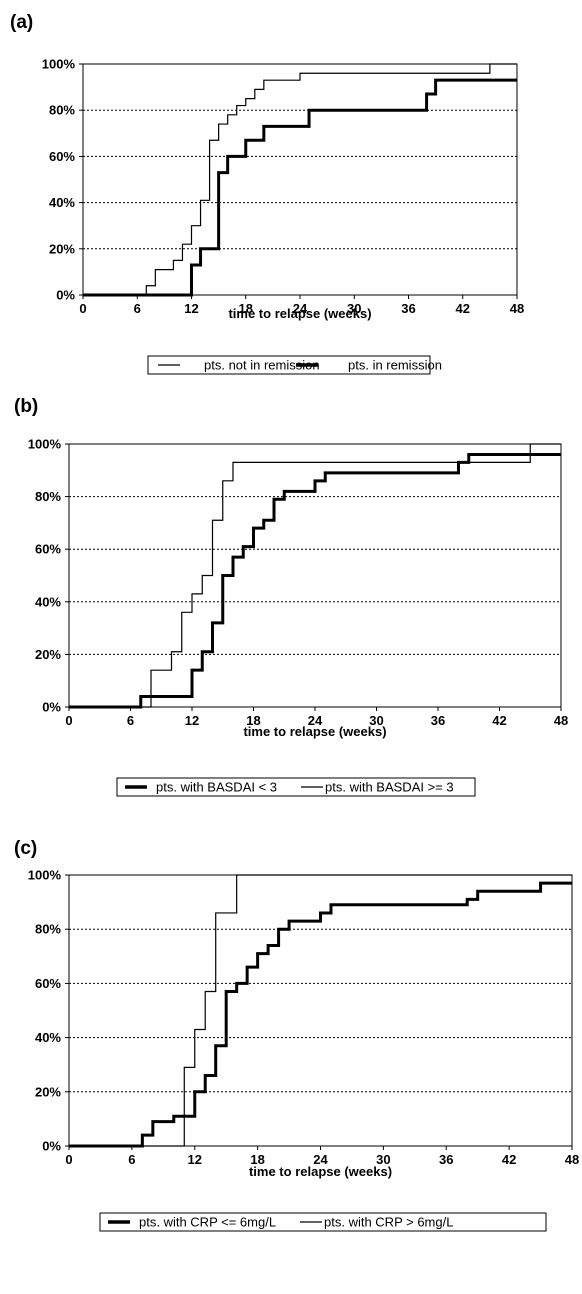 The width and height of the screenshot is (582, 1294). What do you see at coordinates (389, 787) in the screenshot?
I see `legend-entry: pts. with BASDAI >= 3` at bounding box center [389, 787].